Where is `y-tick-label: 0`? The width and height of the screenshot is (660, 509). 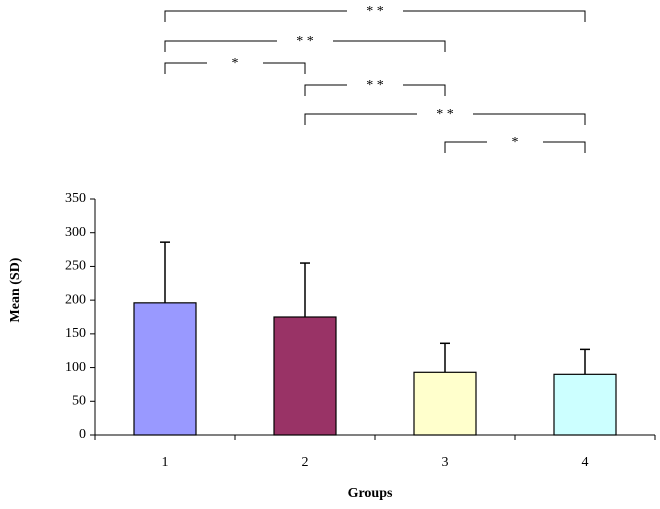
y-tick-label: 0 is located at coordinates (82, 434).